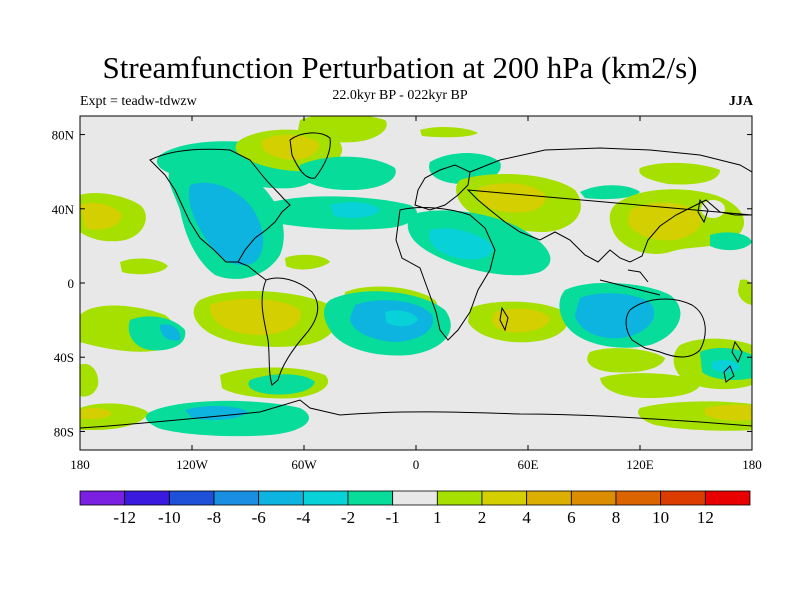 The width and height of the screenshot is (800, 600). What do you see at coordinates (71, 283) in the screenshot?
I see `lat-tick-label: 0` at bounding box center [71, 283].